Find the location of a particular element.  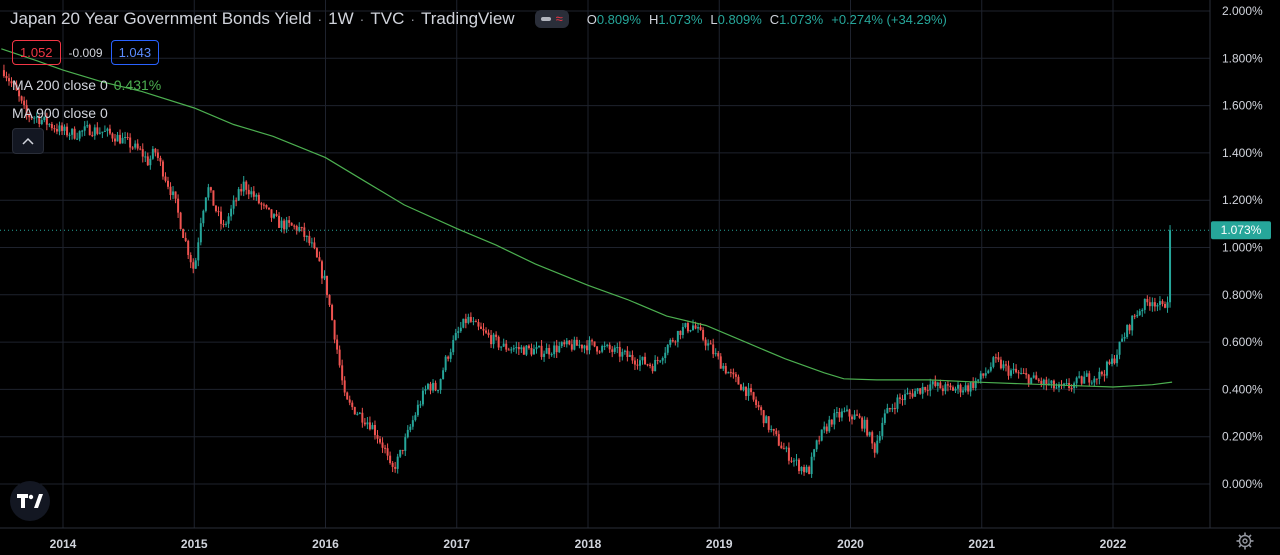

interval-label: 1W is located at coordinates (341, 18).